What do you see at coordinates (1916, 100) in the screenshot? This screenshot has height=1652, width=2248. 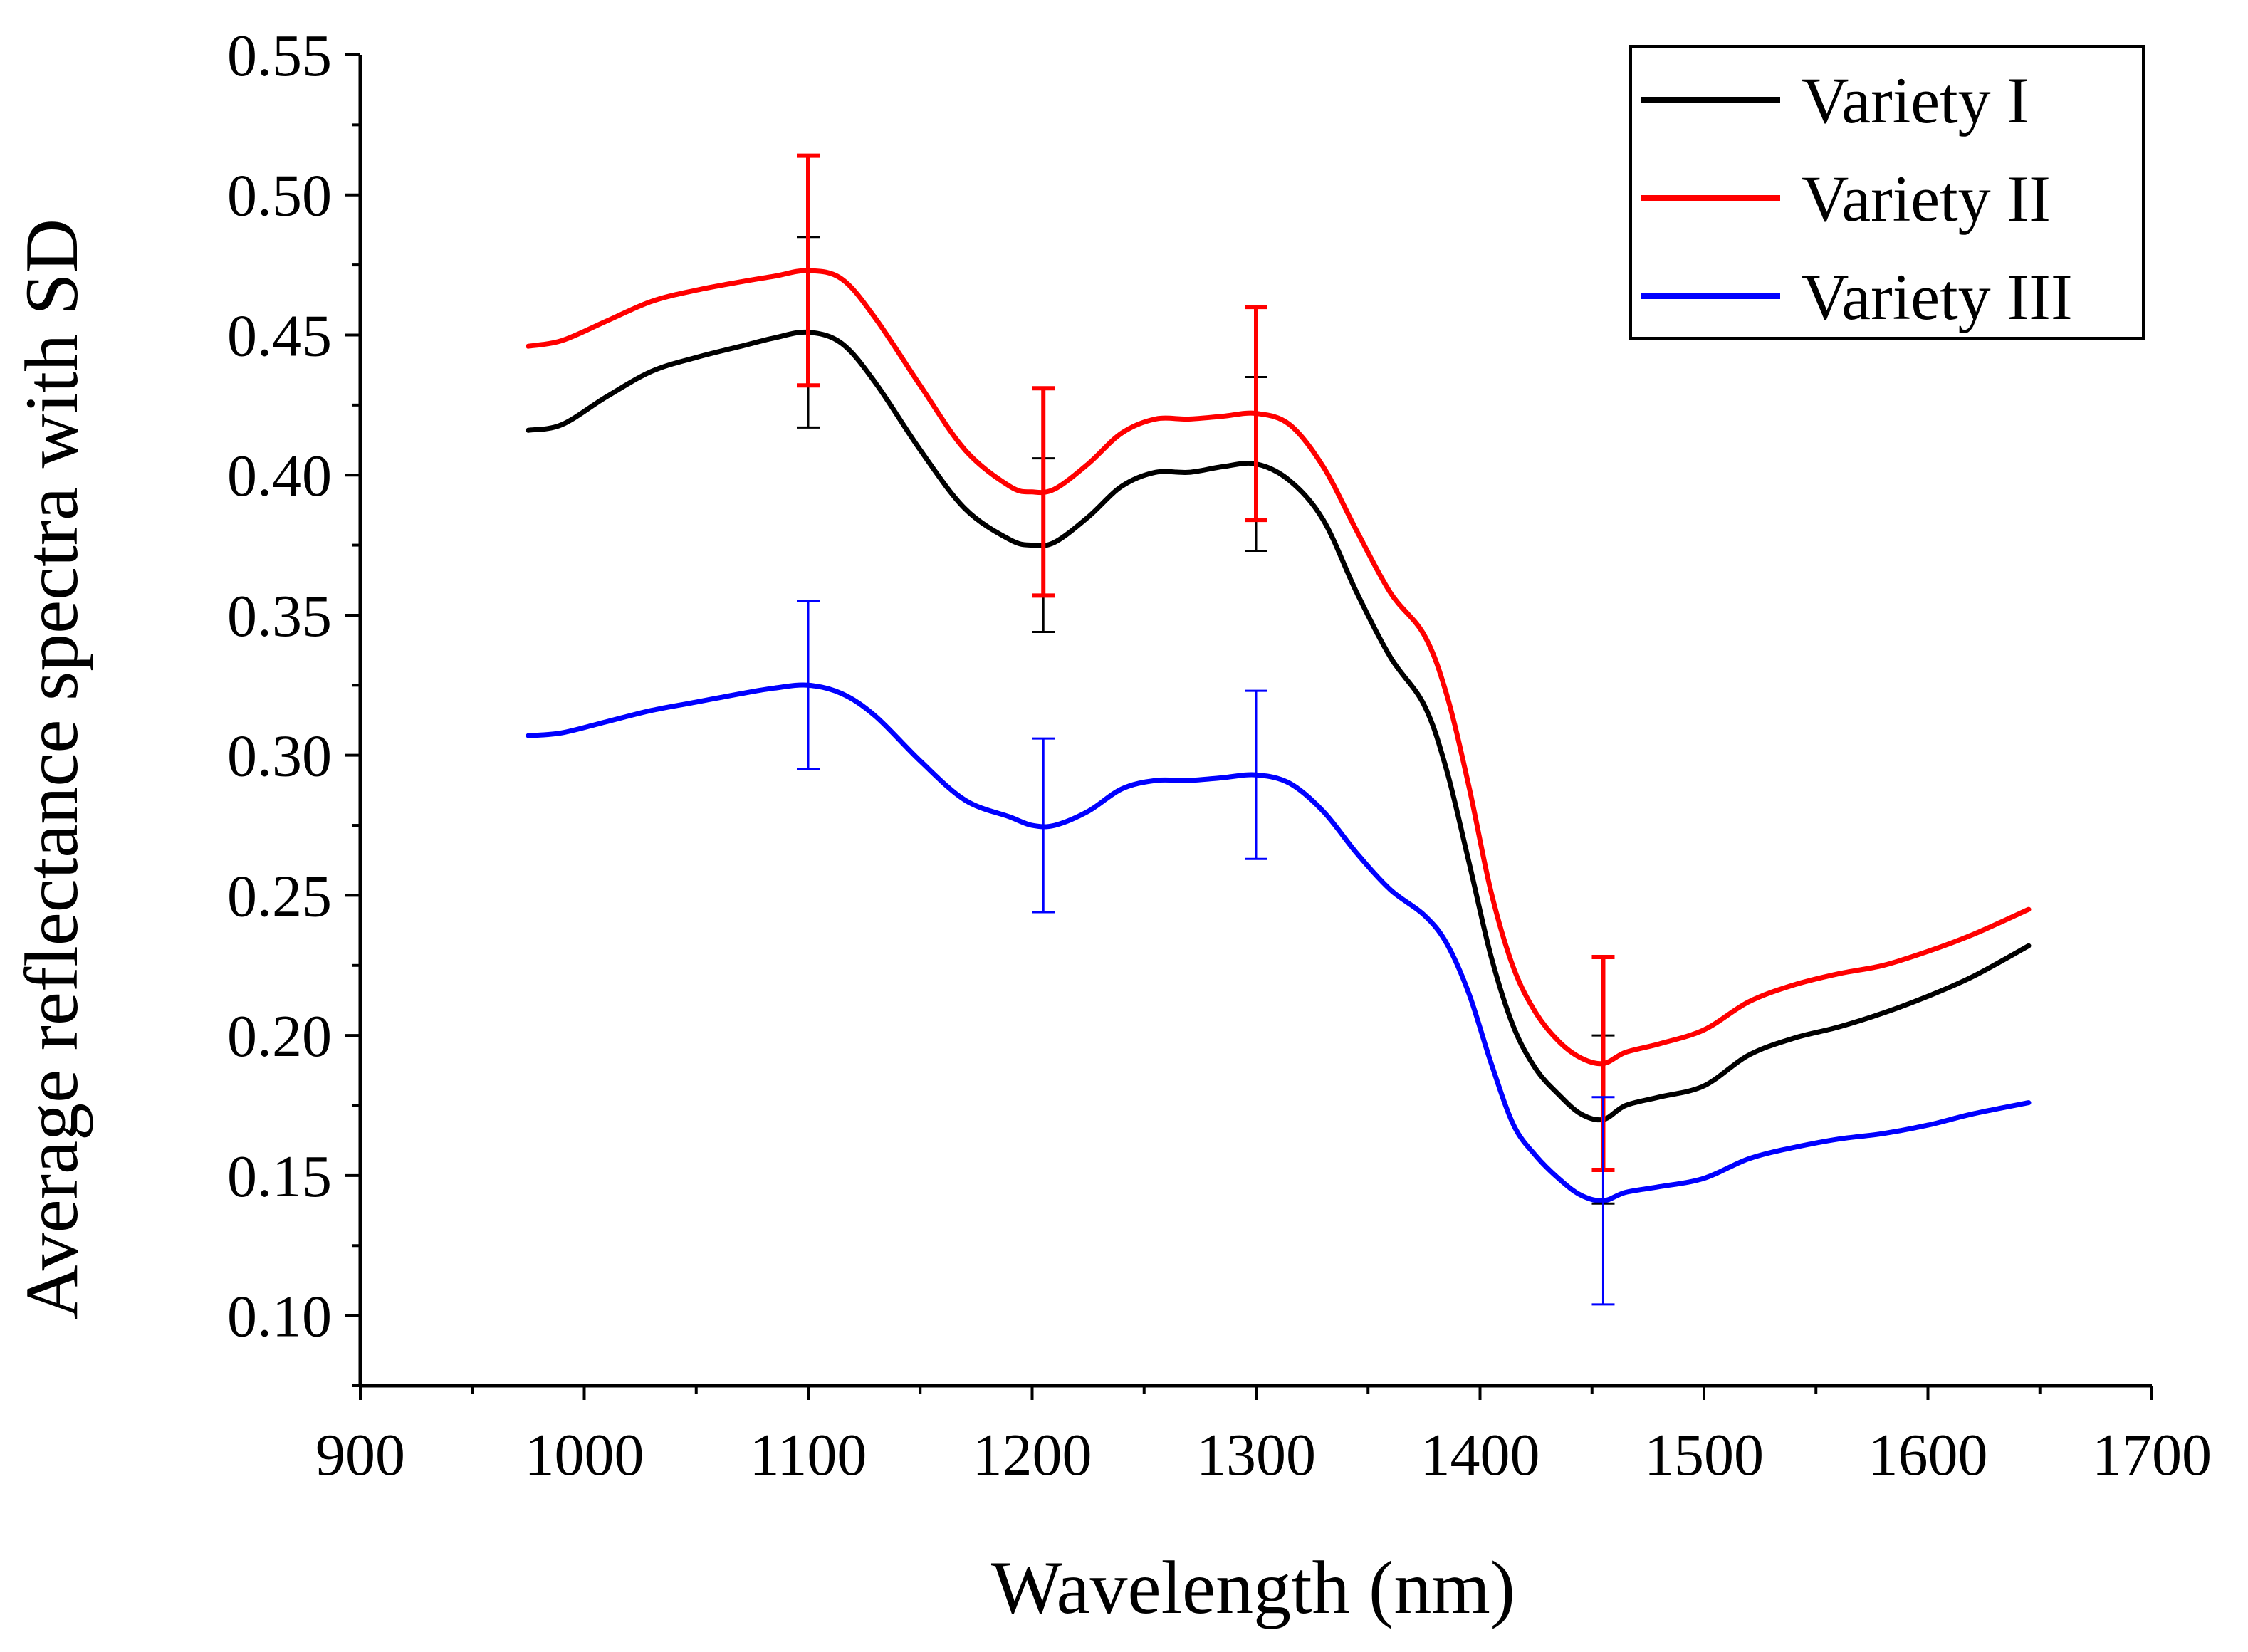 I see `legend-label-variety-i: Variety I` at bounding box center [1916, 100].